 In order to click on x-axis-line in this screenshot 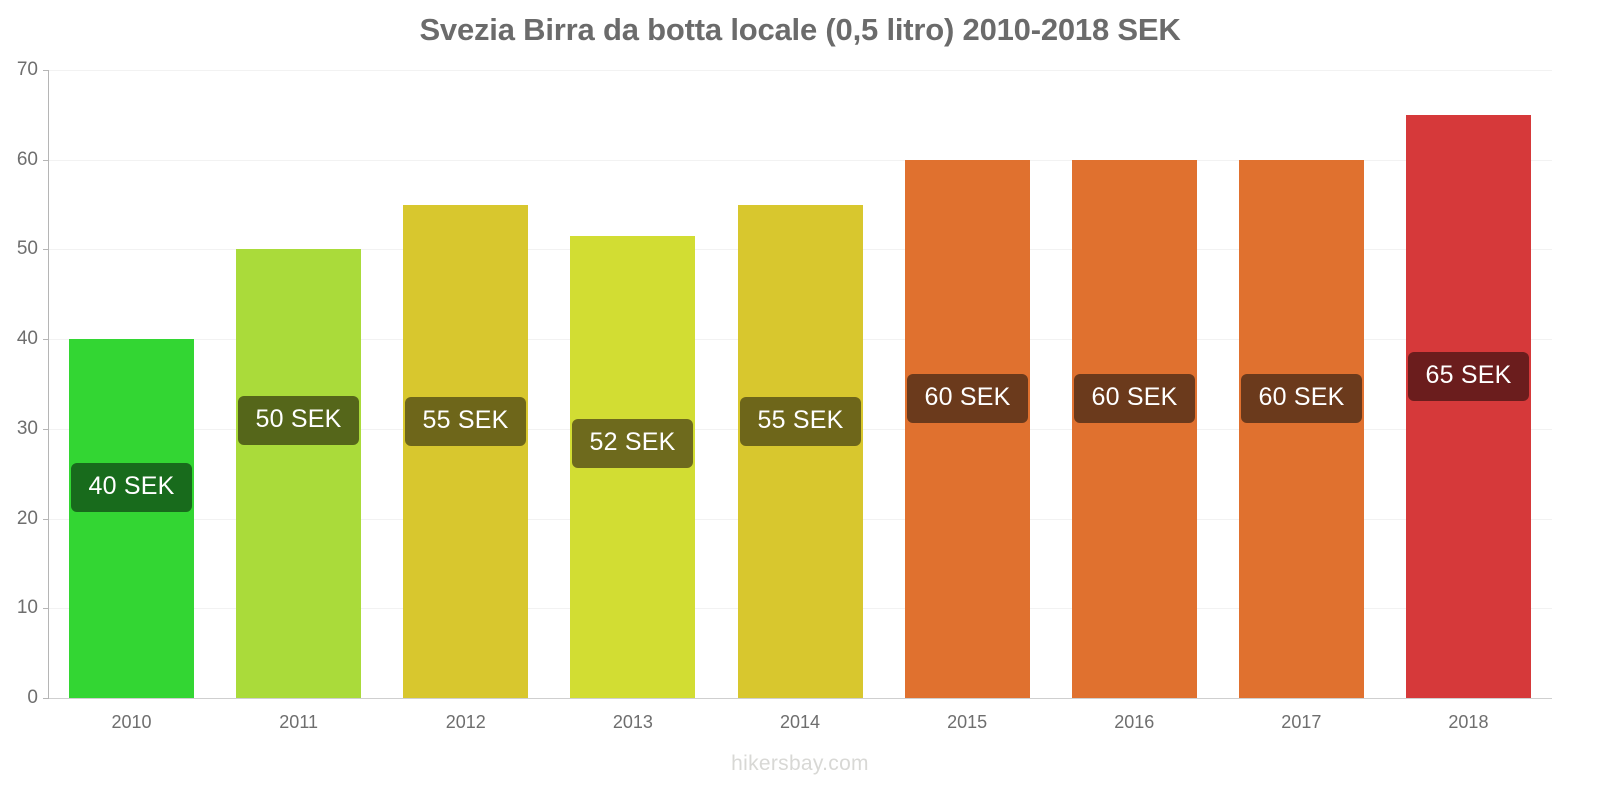, I will do `click(800, 698)`.